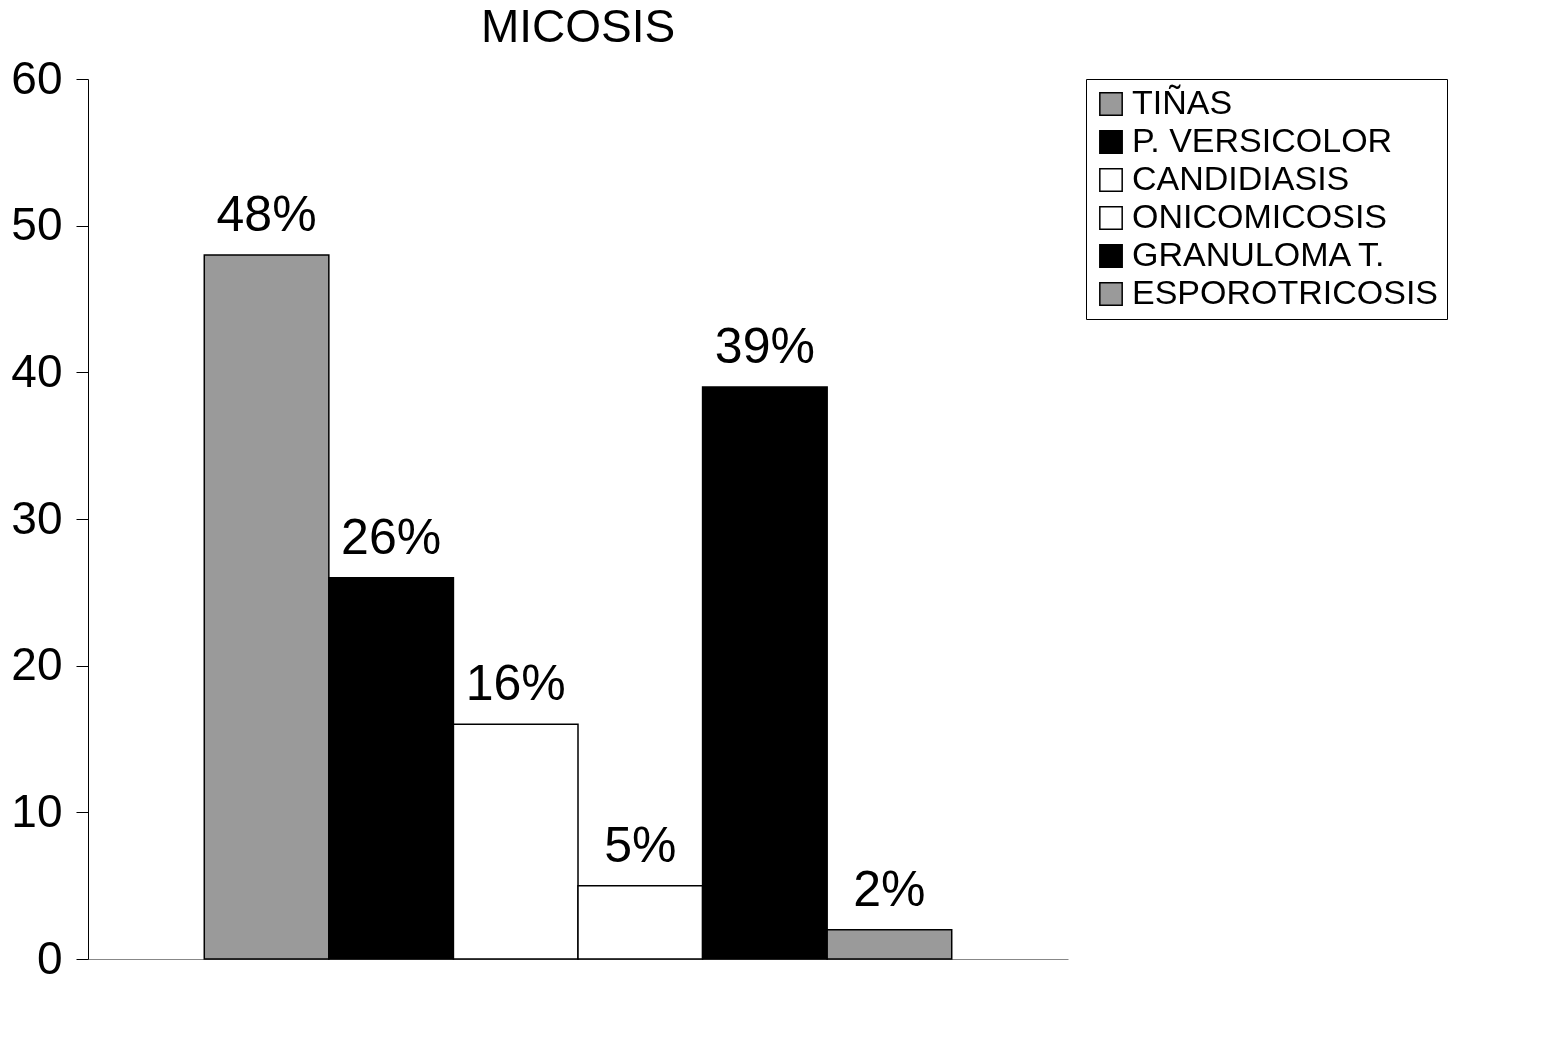  What do you see at coordinates (37, 77) in the screenshot?
I see `y-tick-label: 60` at bounding box center [37, 77].